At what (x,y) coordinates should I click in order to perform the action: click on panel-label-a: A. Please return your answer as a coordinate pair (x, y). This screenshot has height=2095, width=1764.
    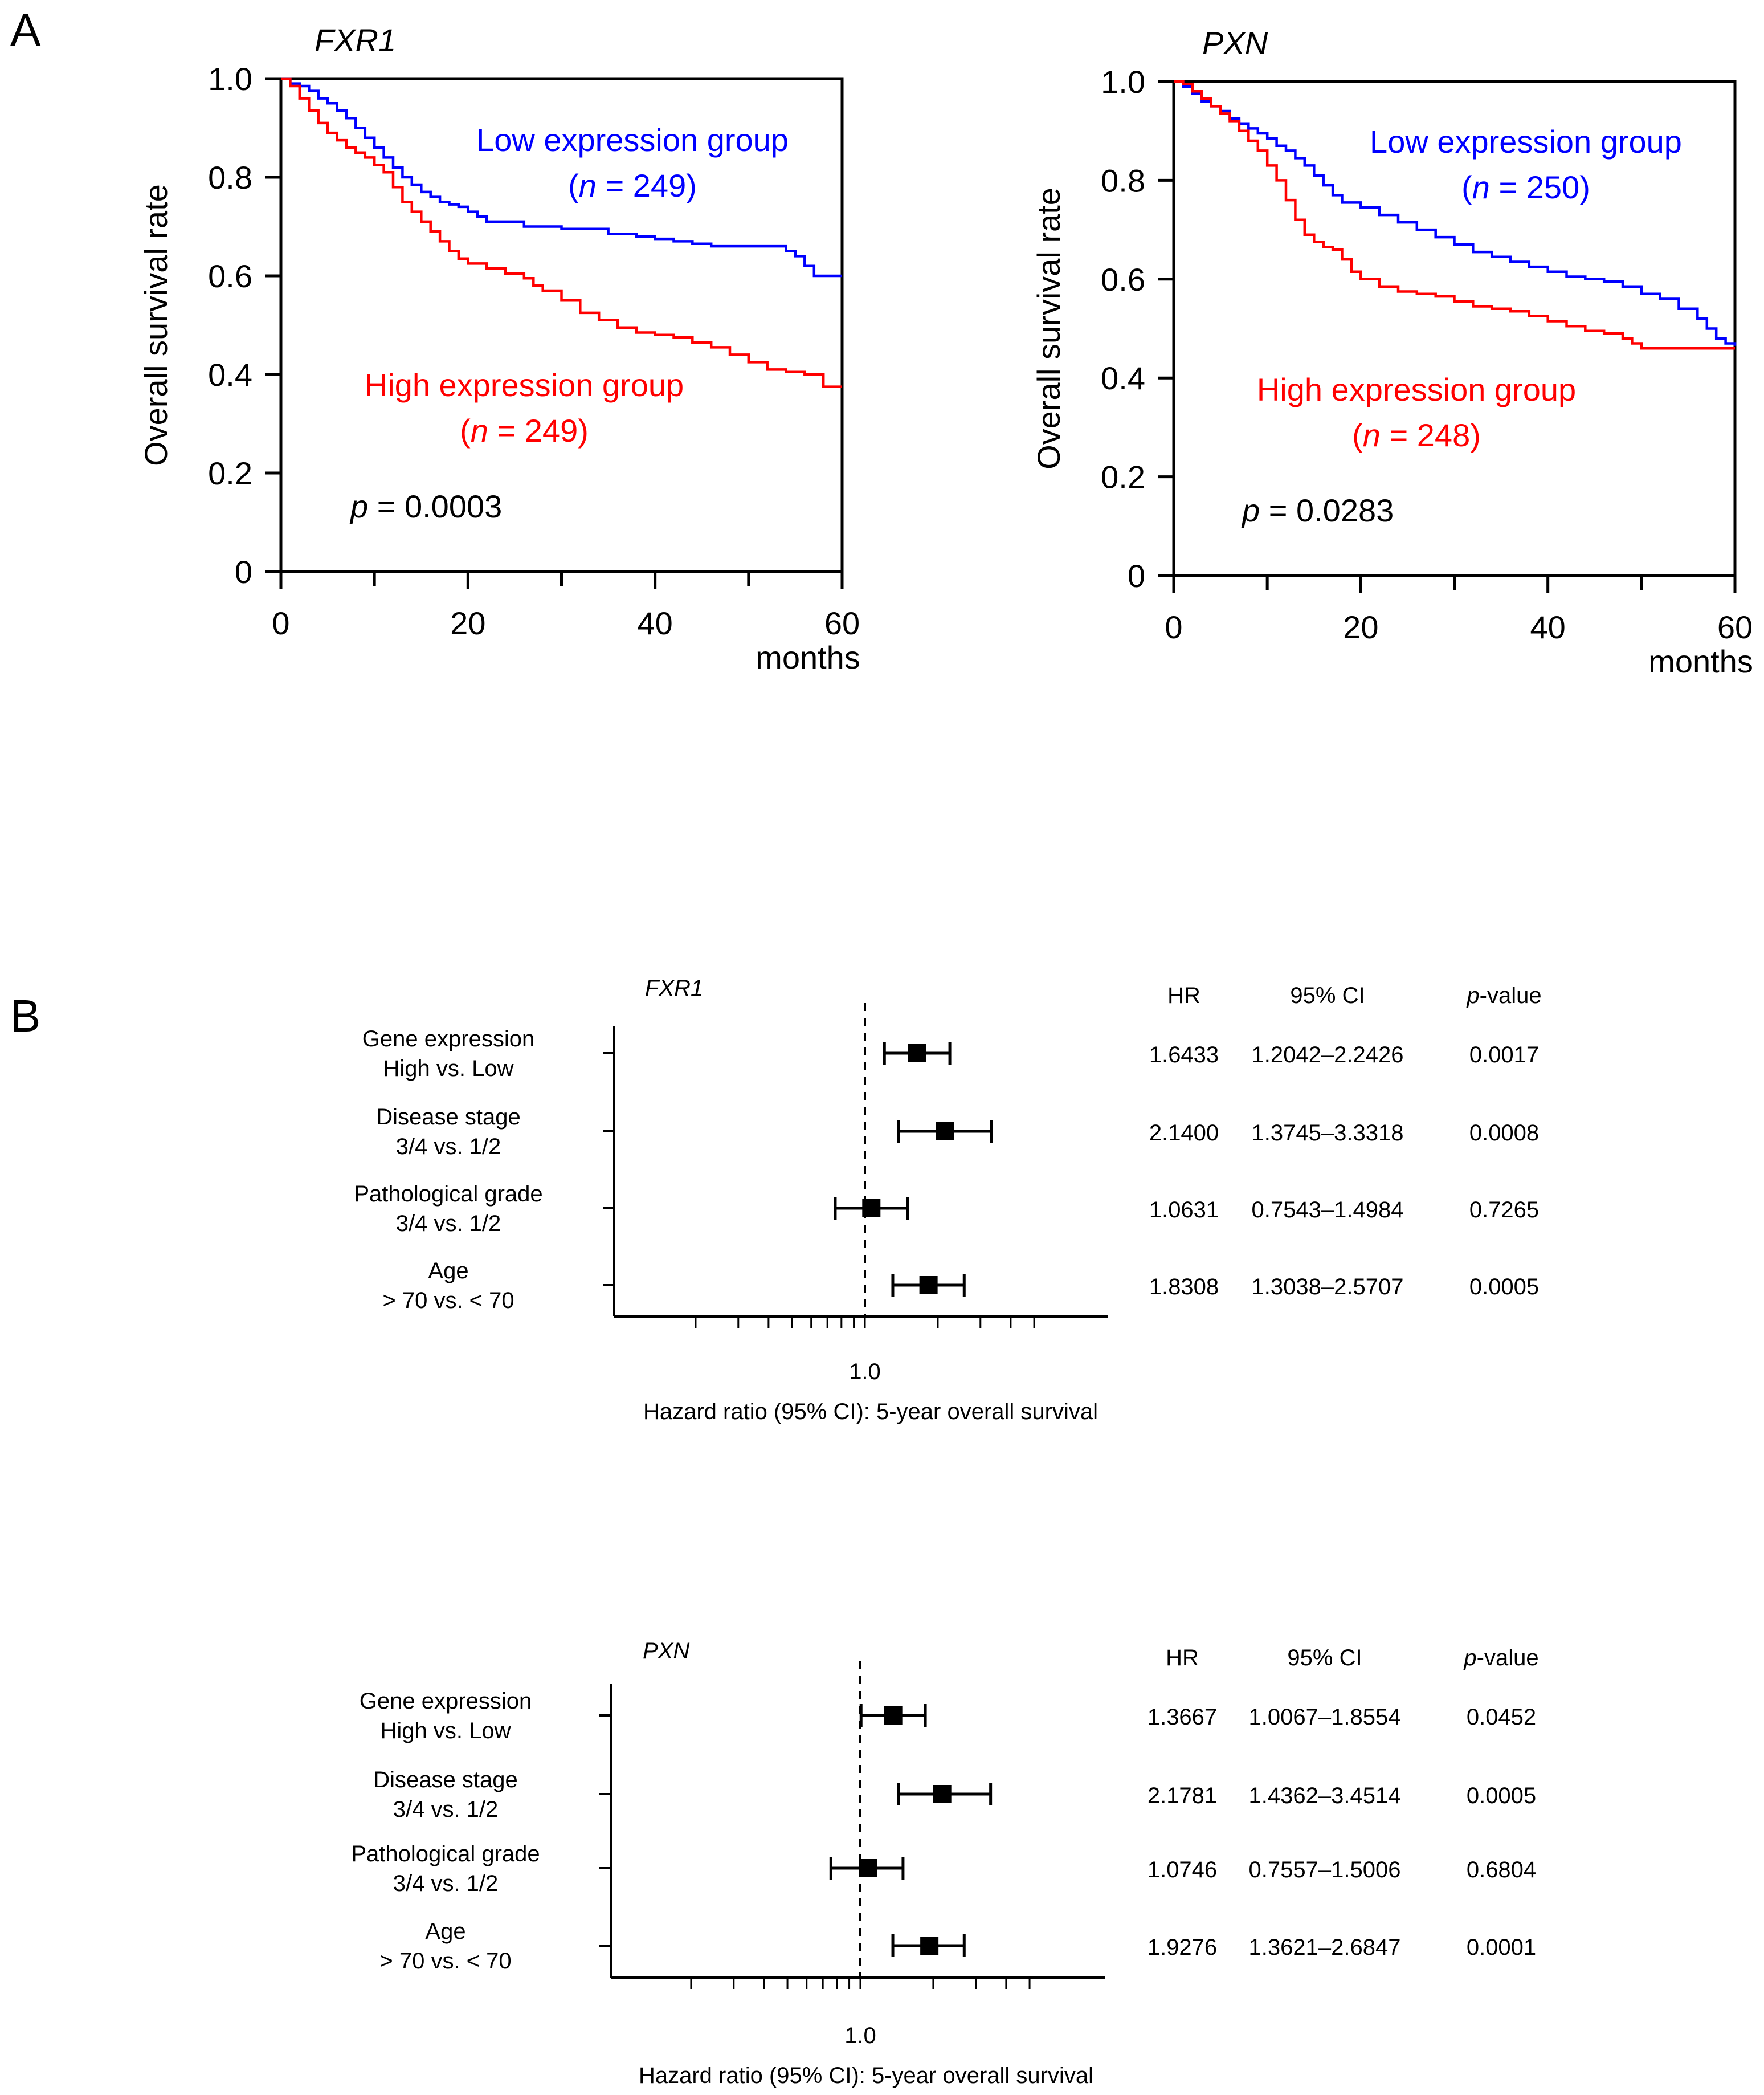
    Looking at the image, I should click on (25, 30).